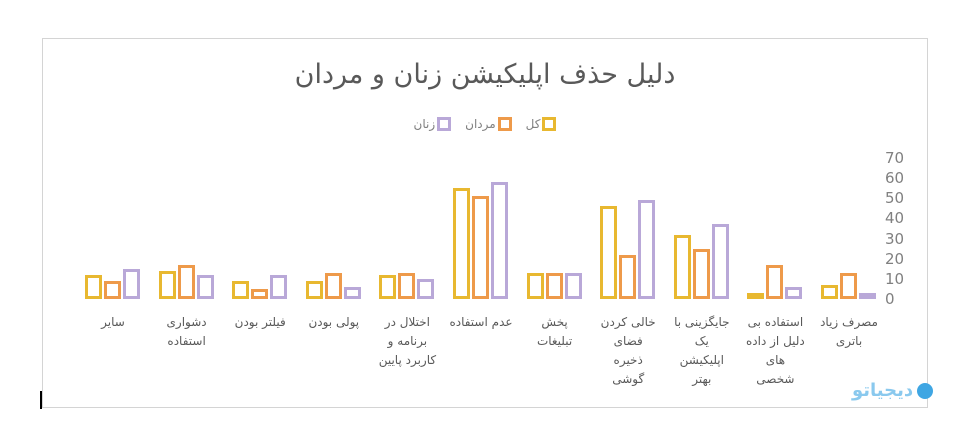 This screenshot has width=969, height=426. Describe the element at coordinates (895, 278) in the screenshot. I see `y-tick-label: 10` at that location.